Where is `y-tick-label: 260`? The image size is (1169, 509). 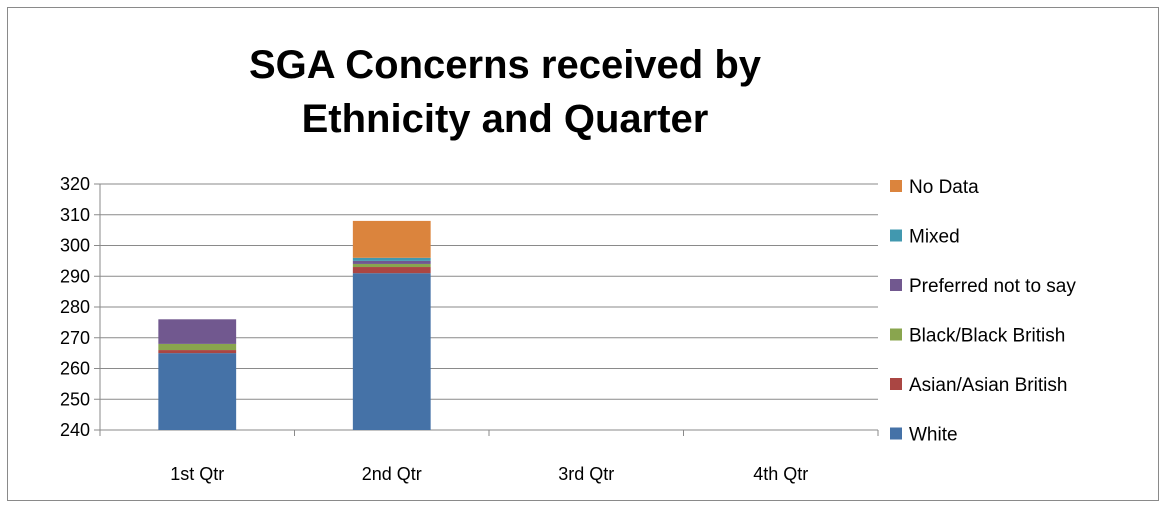 y-tick-label: 260 is located at coordinates (75, 369).